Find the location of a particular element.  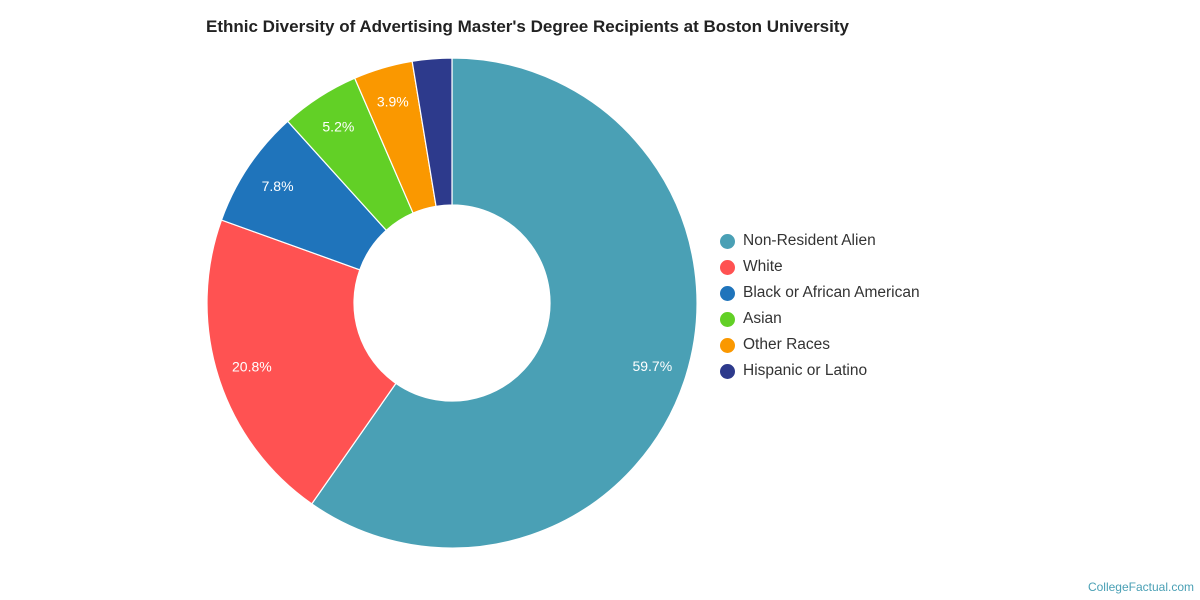

legend-item-3: Asian is located at coordinates (820, 319).